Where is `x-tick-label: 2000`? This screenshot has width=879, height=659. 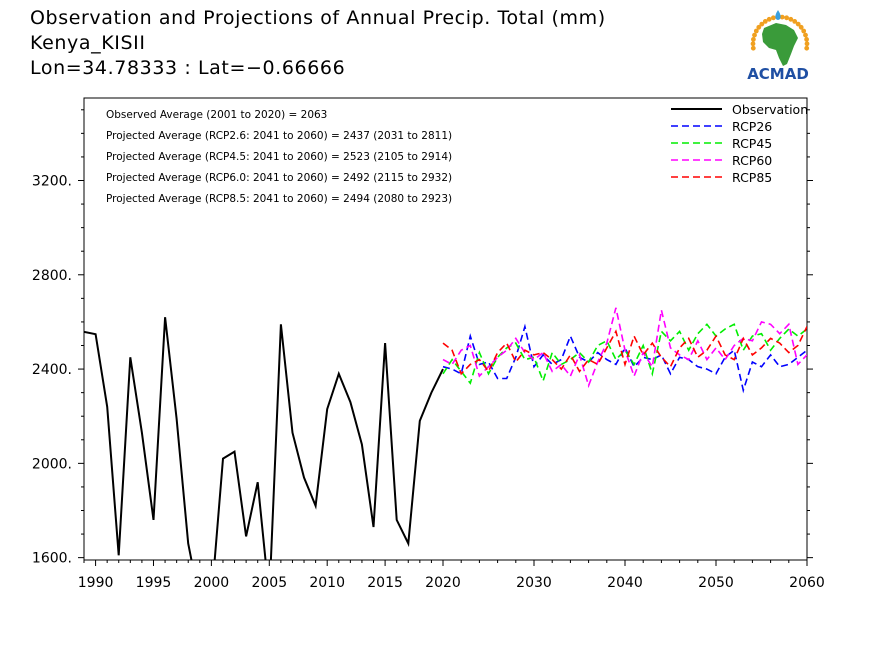 x-tick-label: 2000 is located at coordinates (212, 583).